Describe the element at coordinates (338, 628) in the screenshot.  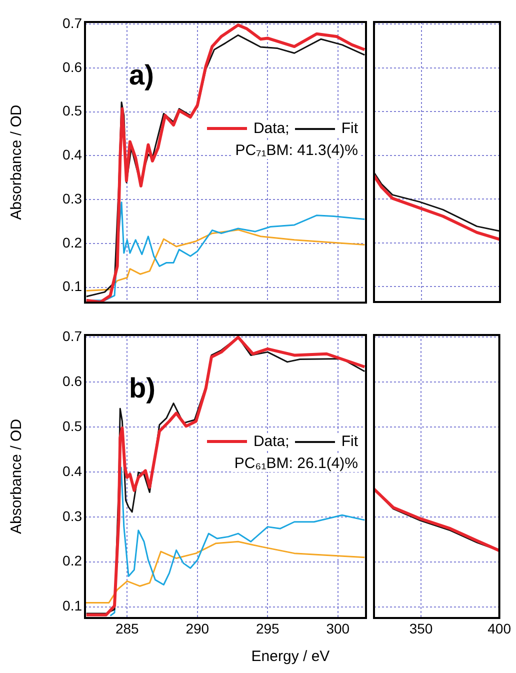
I see `x-tick-label: 300` at that location.